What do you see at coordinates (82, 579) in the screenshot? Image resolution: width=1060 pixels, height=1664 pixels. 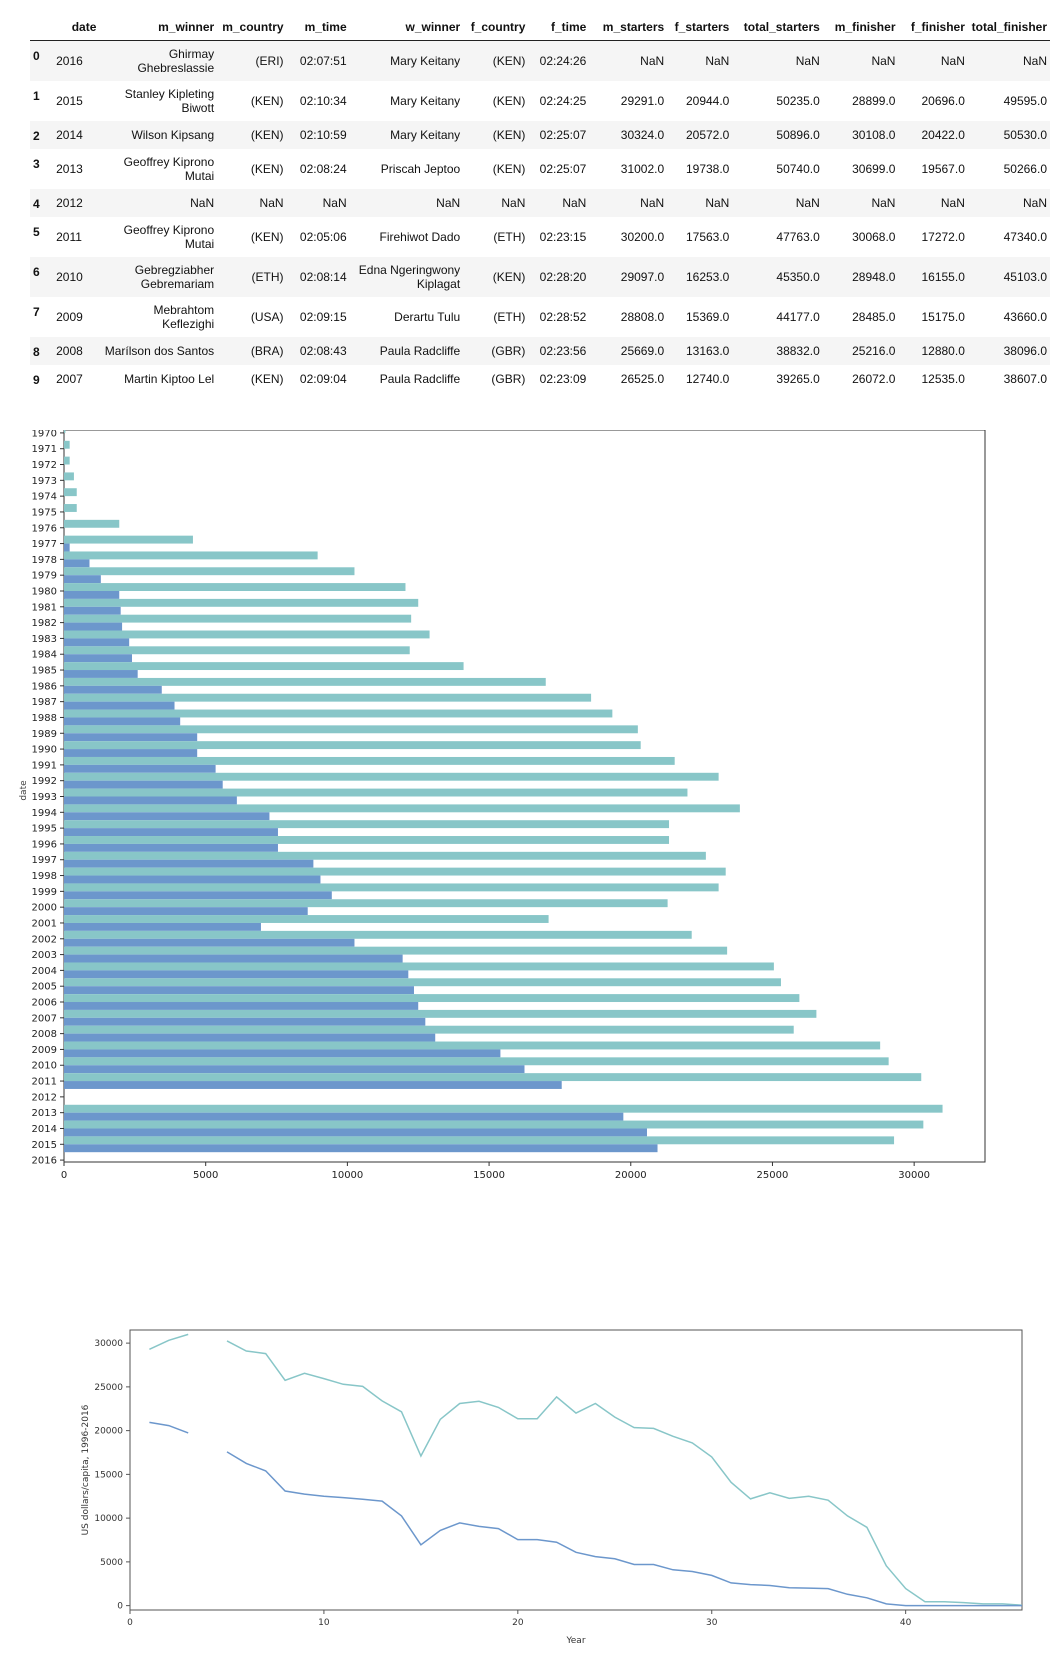 I see `bar-series-1-1979` at bounding box center [82, 579].